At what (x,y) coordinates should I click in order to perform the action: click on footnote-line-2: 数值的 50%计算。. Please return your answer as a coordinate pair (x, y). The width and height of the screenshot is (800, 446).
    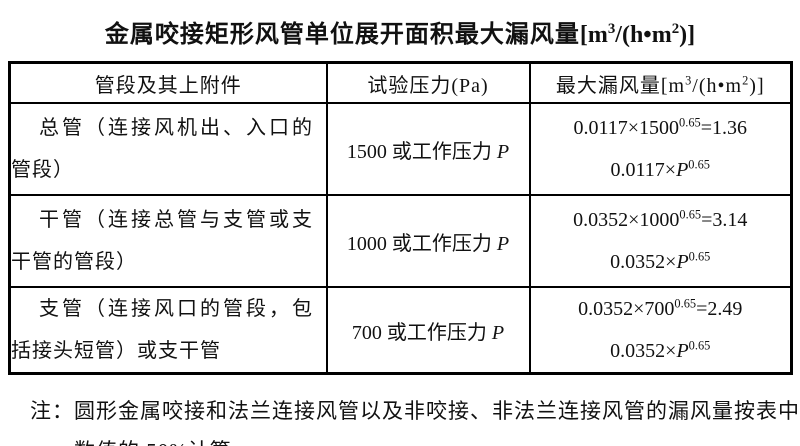
    Looking at the image, I should click on (437, 438).